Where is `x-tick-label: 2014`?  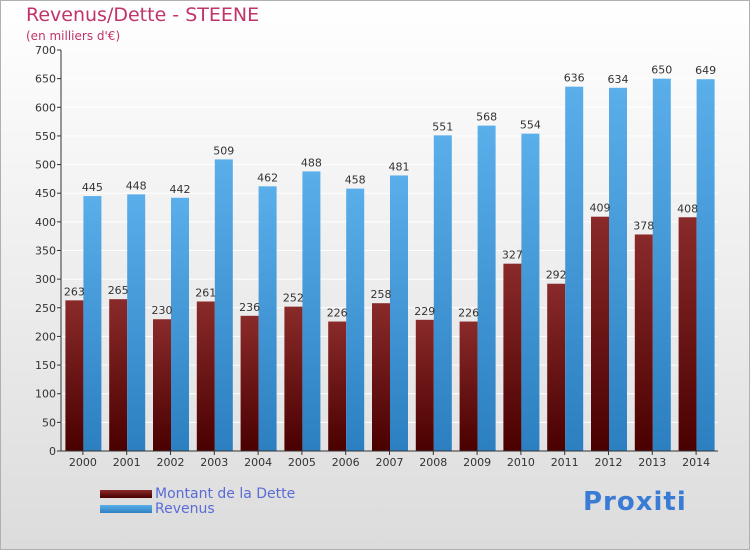
x-tick-label: 2014 is located at coordinates (696, 462).